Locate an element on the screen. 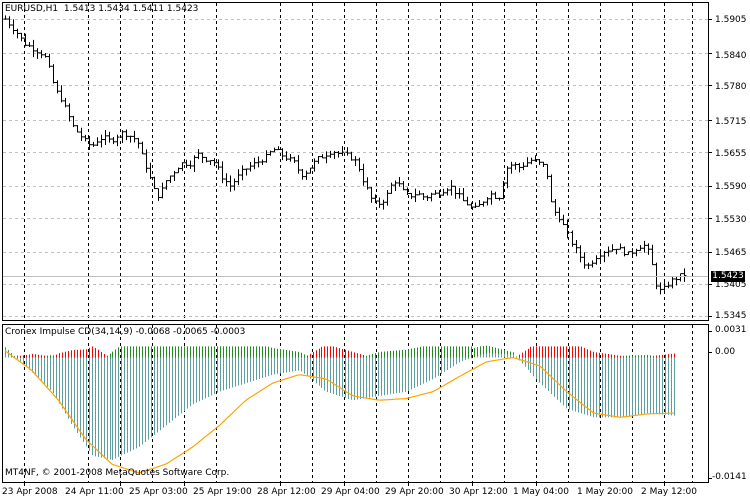 The height and width of the screenshot is (500, 750). symbol-label: EURUSD,H1 1.5413 1.5434 1.5411 1.5423 is located at coordinates (101, 9).